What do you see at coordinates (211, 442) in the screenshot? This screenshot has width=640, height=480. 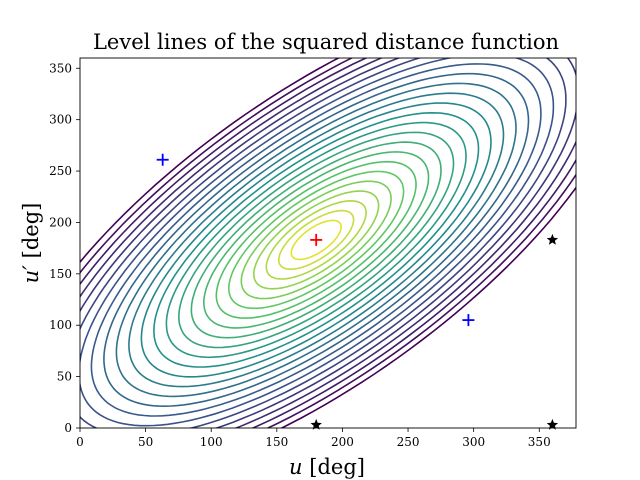 I see `x-tick-label: 100` at bounding box center [211, 442].